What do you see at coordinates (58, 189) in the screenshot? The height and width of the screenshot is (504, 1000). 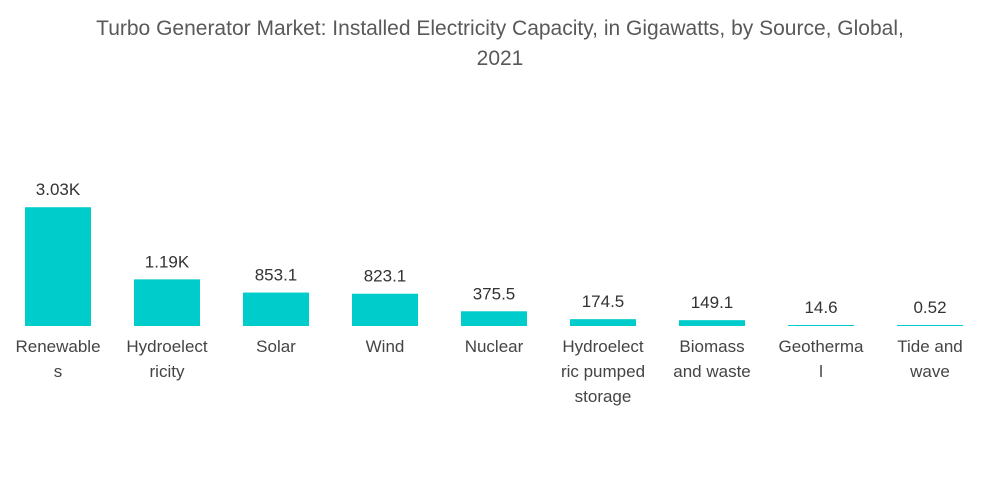 I see `value-label-0: 3.03K` at bounding box center [58, 189].